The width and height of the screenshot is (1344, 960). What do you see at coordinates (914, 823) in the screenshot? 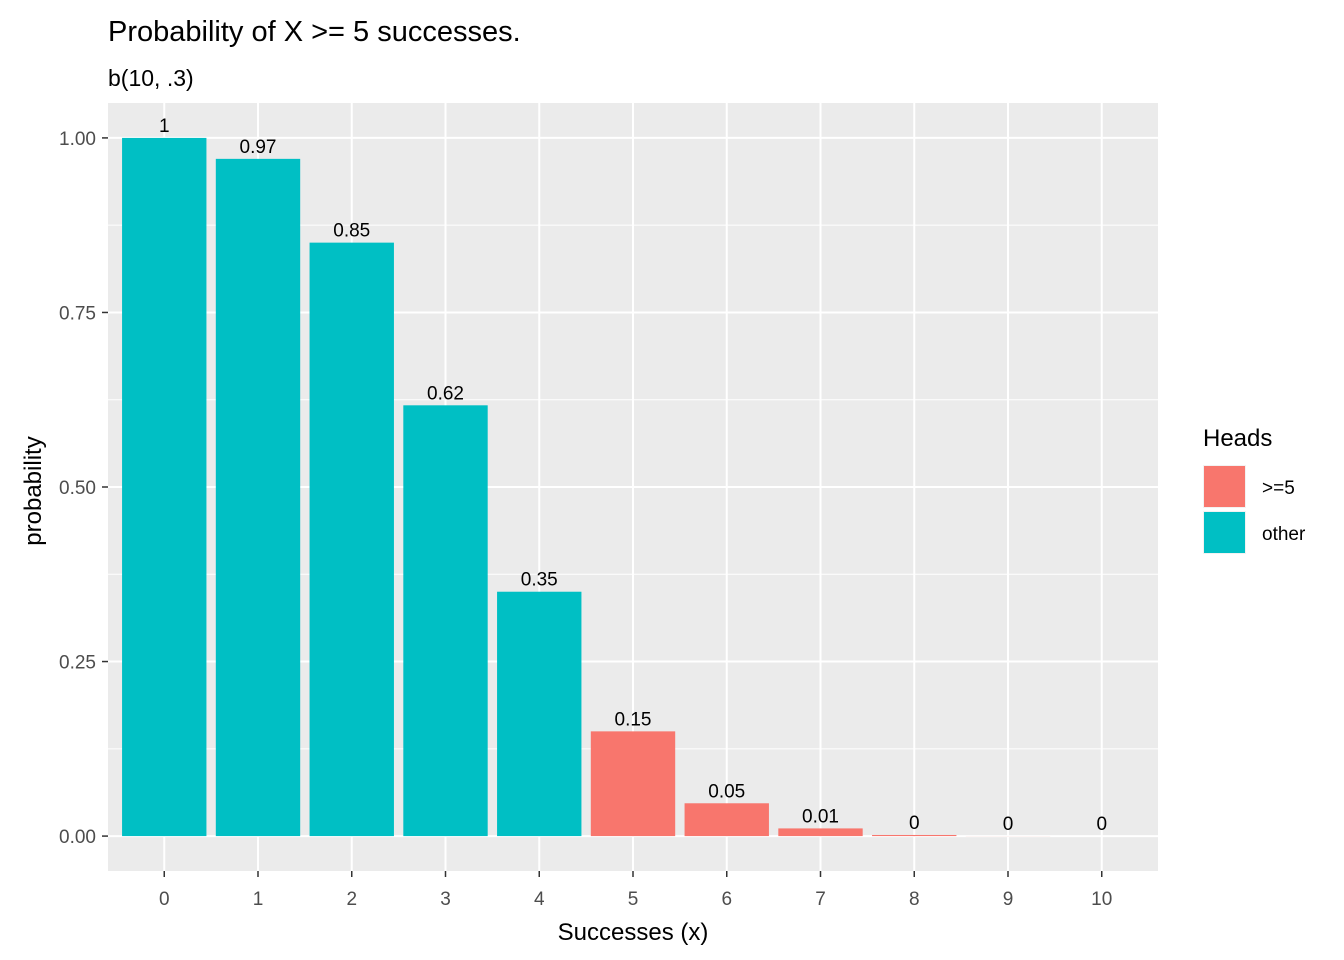
I see `bar-label-8: 0` at bounding box center [914, 823].